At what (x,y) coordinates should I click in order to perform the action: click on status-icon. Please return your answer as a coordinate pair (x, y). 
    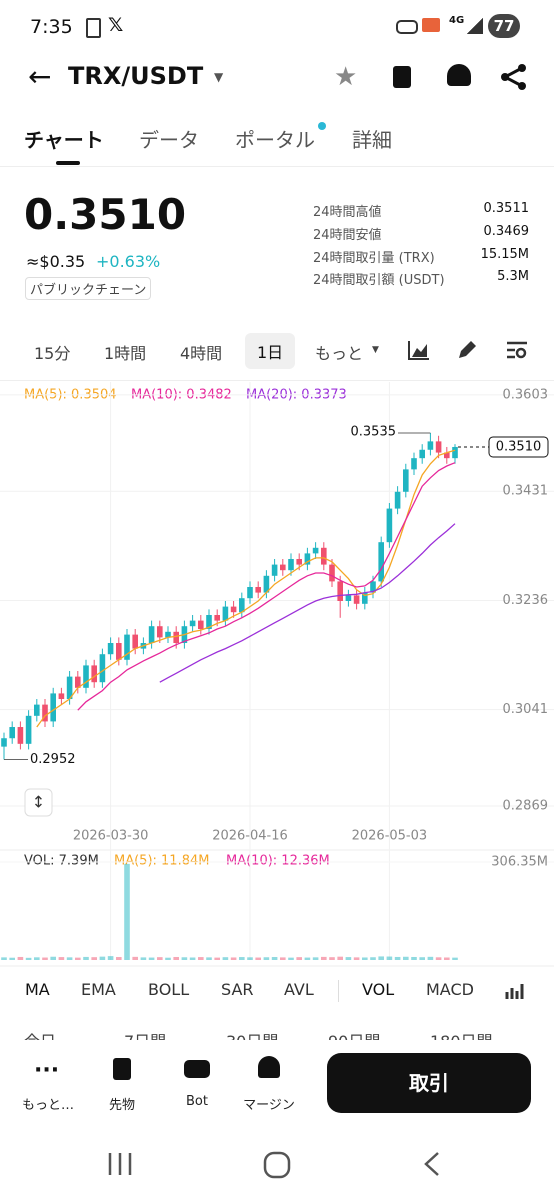
    Looking at the image, I should click on (93, 28).